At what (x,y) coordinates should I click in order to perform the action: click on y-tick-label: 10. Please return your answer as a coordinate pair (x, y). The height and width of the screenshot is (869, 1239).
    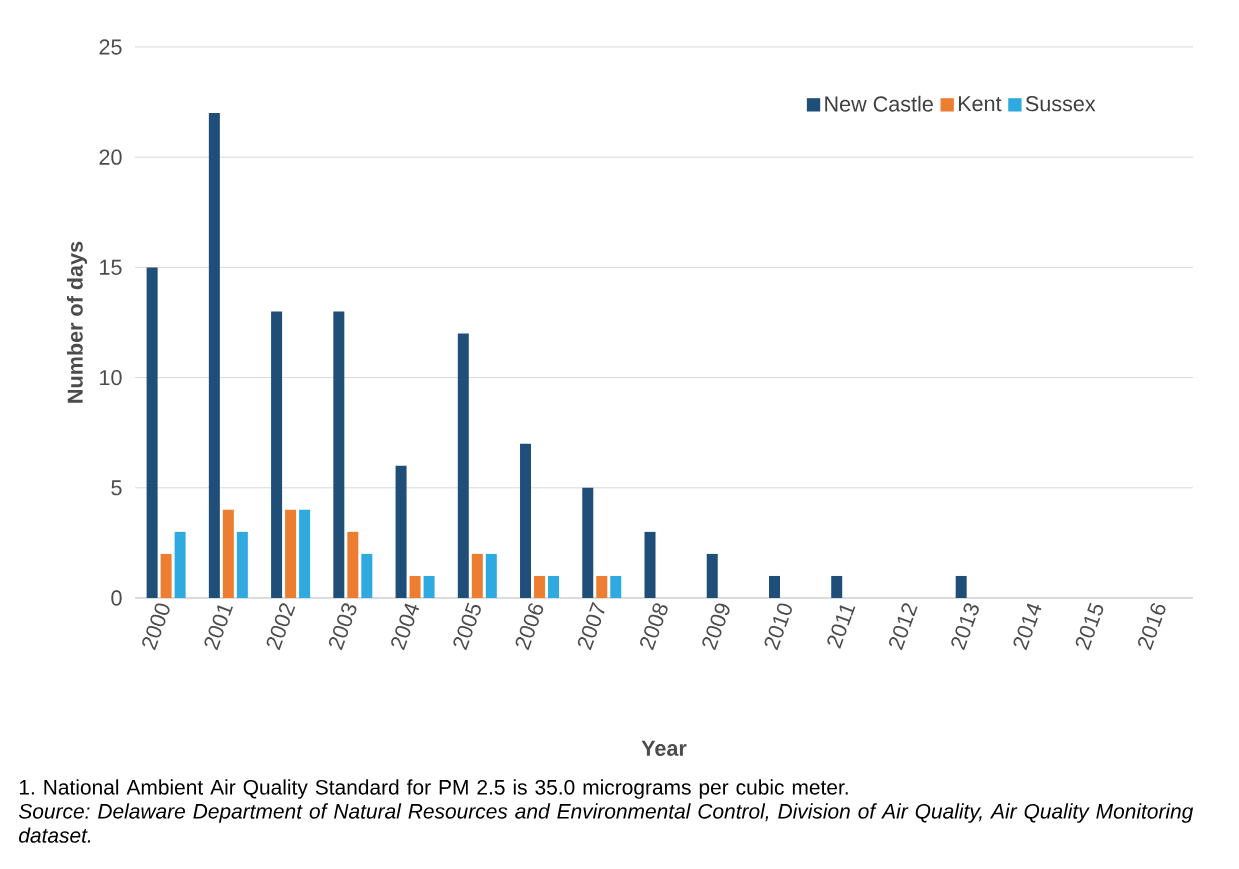
    Looking at the image, I should click on (111, 377).